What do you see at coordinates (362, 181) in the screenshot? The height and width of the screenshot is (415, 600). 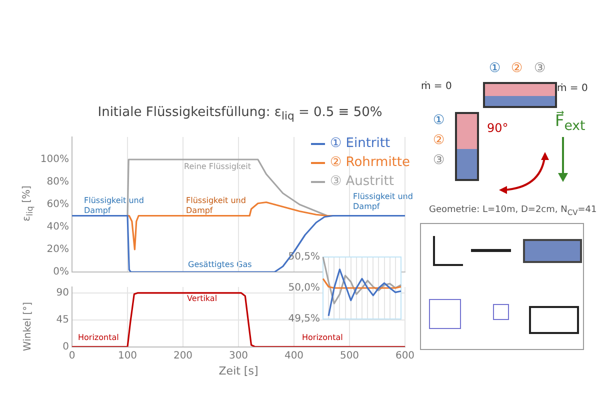 I see `legend-label: ③ Austritt` at bounding box center [362, 181].